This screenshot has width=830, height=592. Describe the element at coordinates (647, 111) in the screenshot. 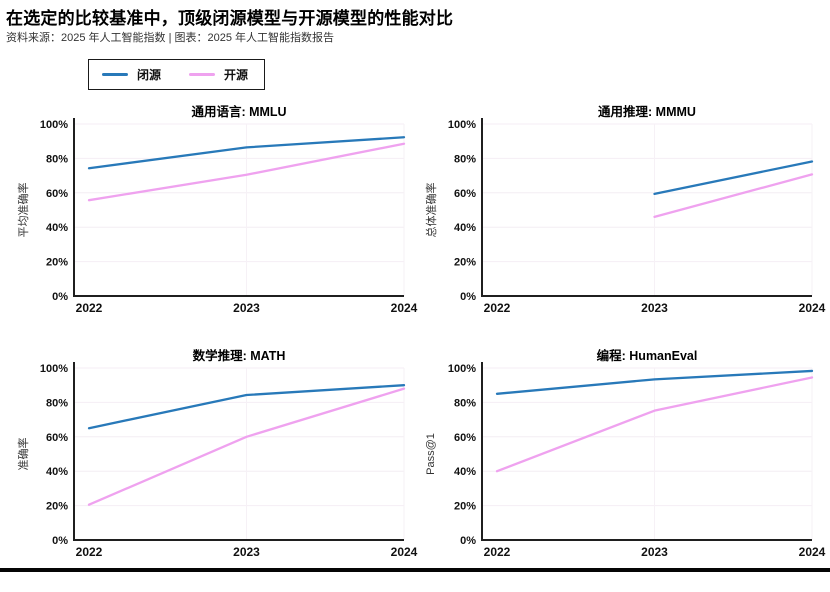

I see `subplot-title: 通用推理: MMMU` at that location.